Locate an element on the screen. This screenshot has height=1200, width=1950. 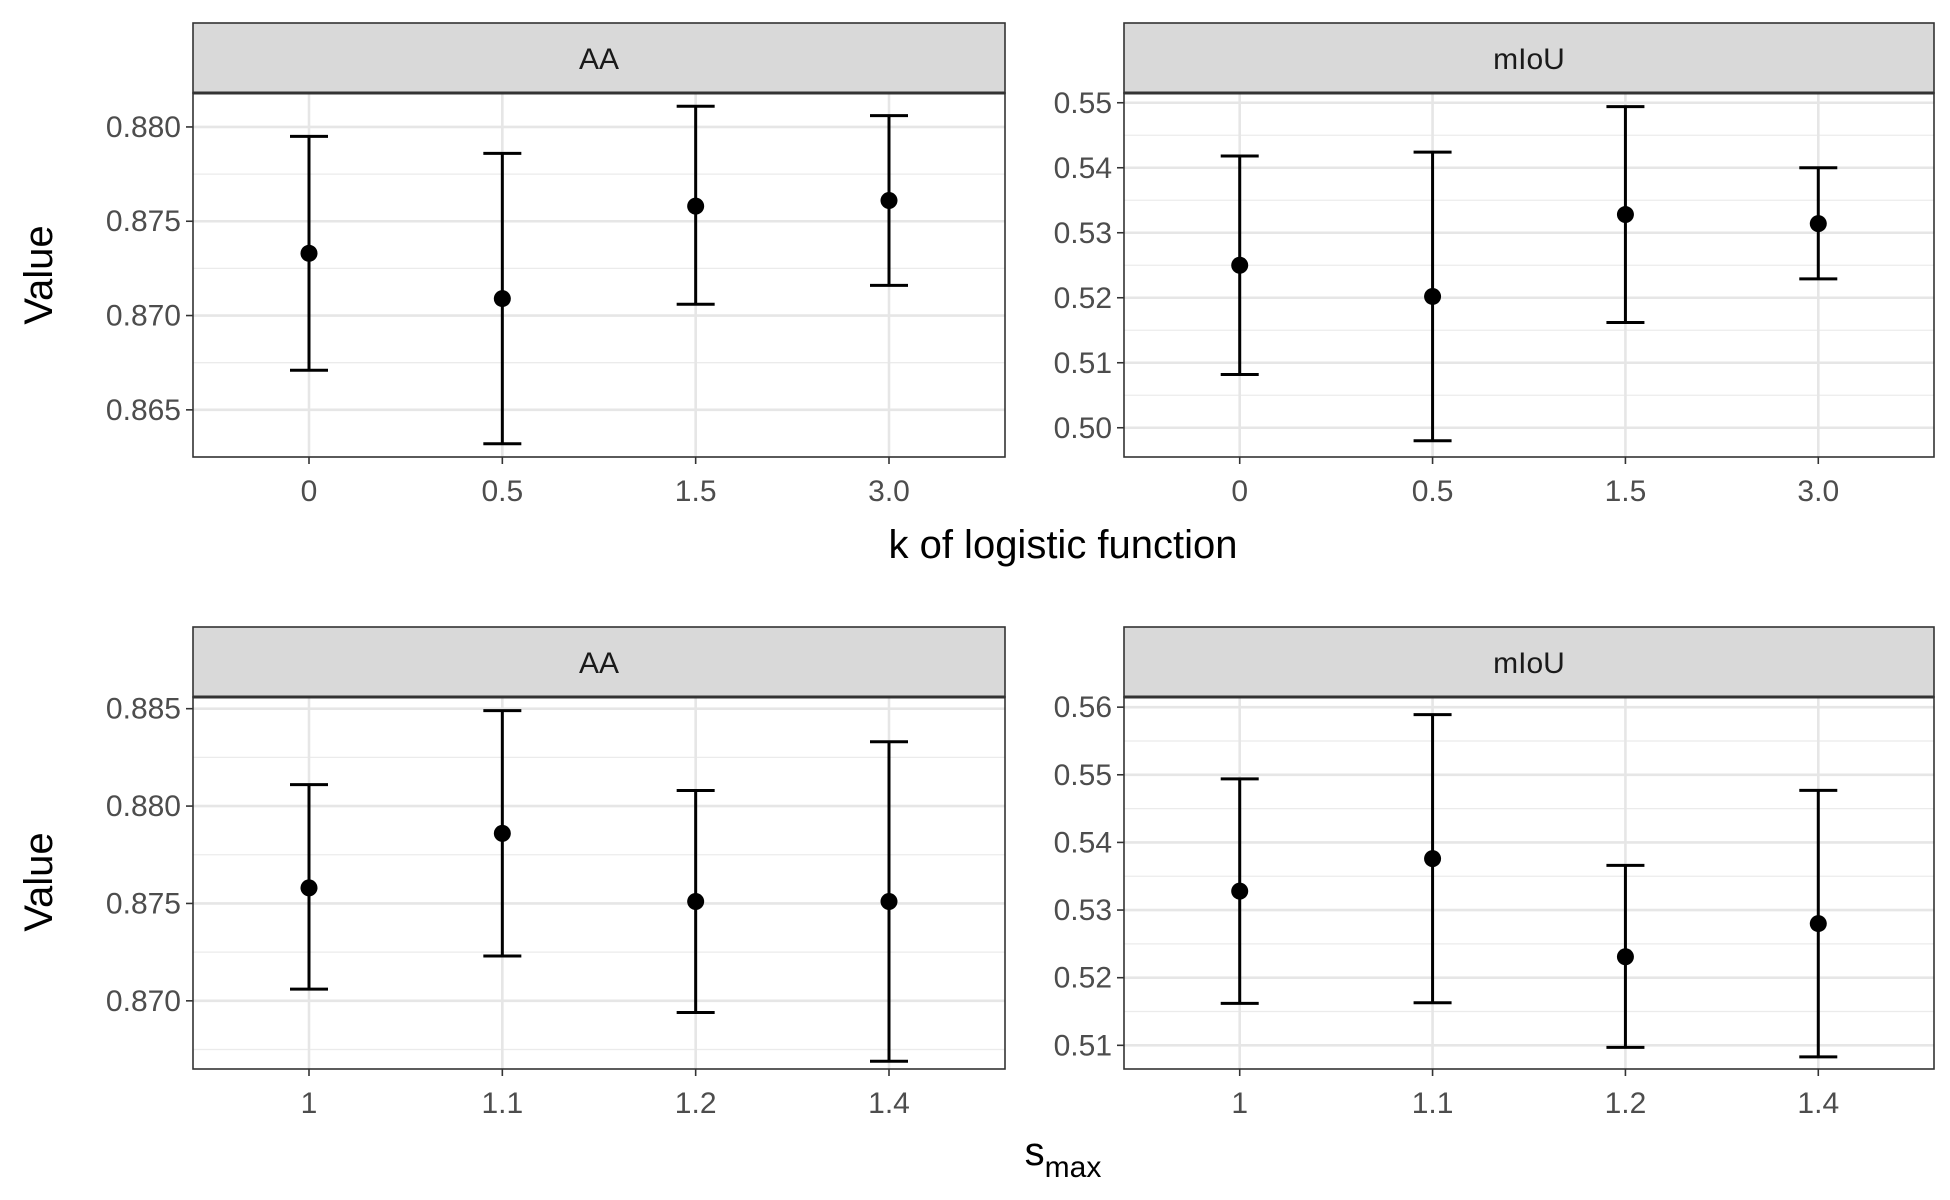
x-axis-title-main: s is located at coordinates (1035, 1152).